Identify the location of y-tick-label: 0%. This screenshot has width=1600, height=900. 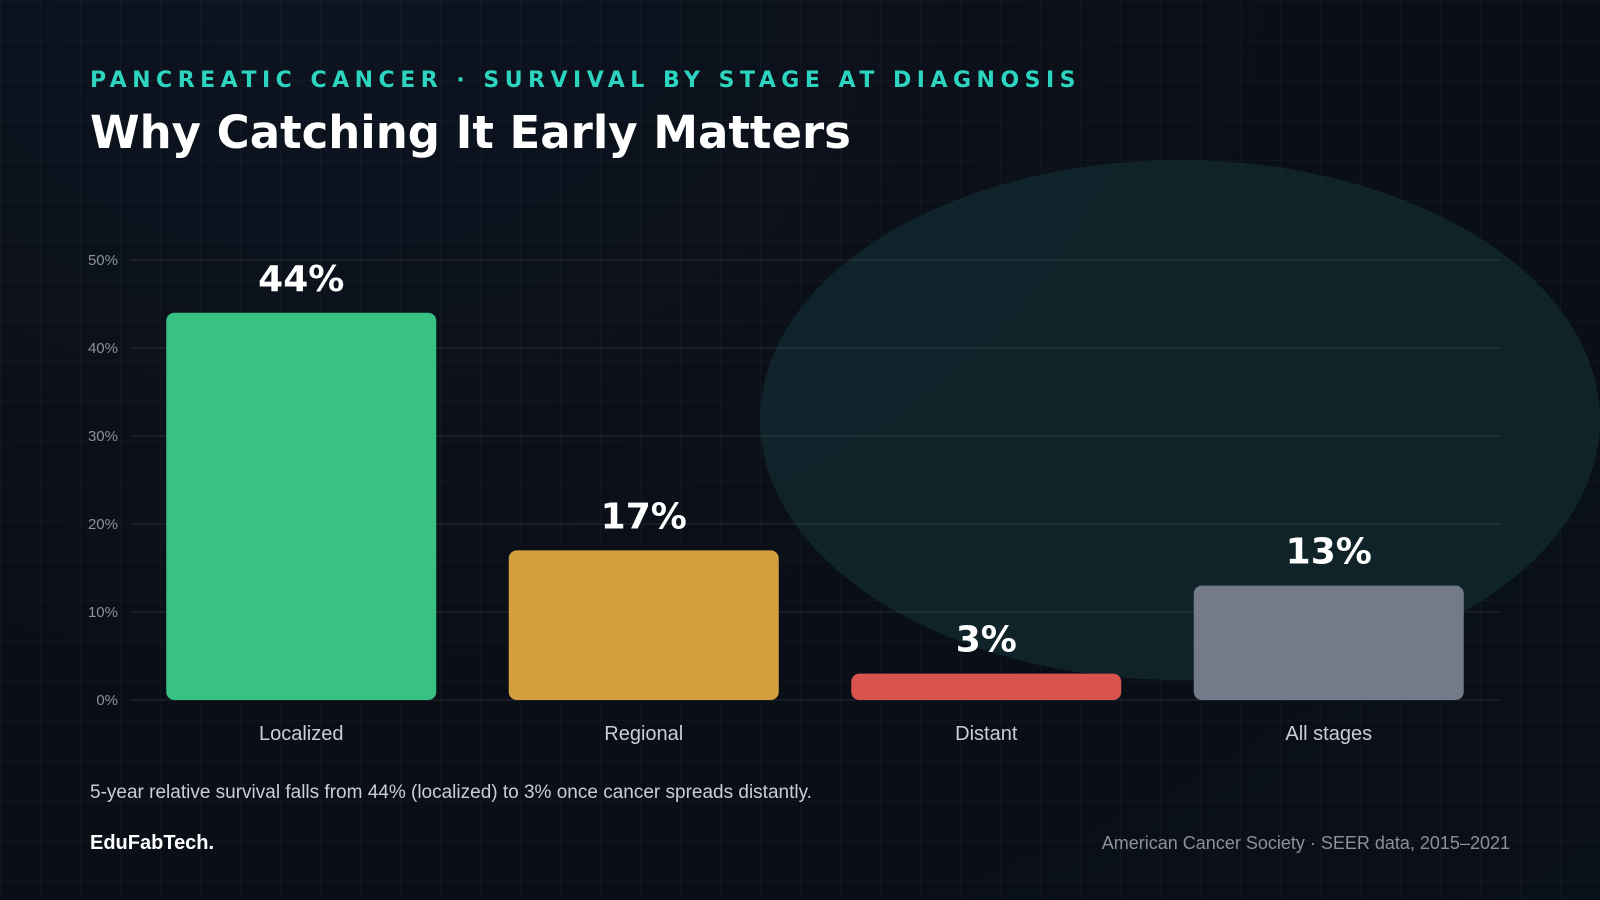
(107, 700).